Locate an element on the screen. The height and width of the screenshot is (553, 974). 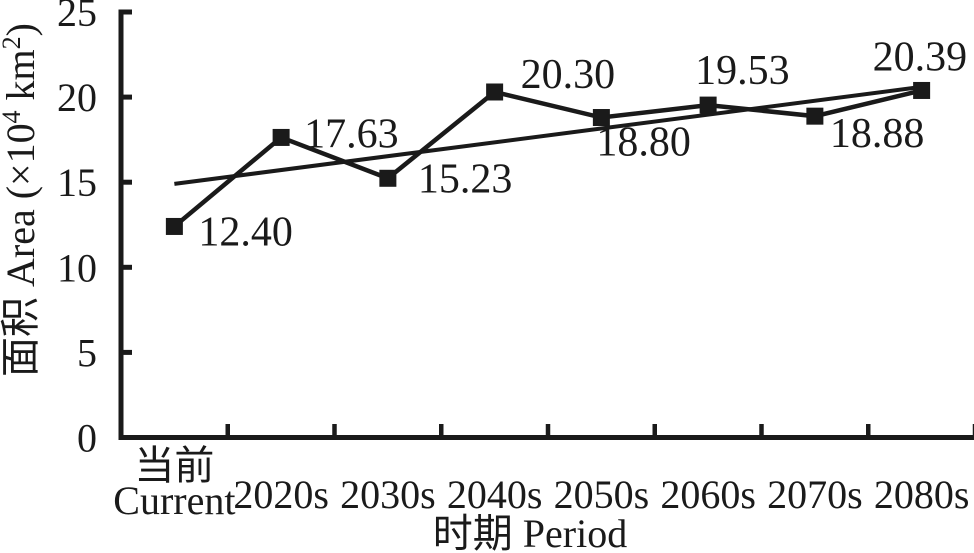
data-point-label: 20.30 is located at coordinates (568, 75).